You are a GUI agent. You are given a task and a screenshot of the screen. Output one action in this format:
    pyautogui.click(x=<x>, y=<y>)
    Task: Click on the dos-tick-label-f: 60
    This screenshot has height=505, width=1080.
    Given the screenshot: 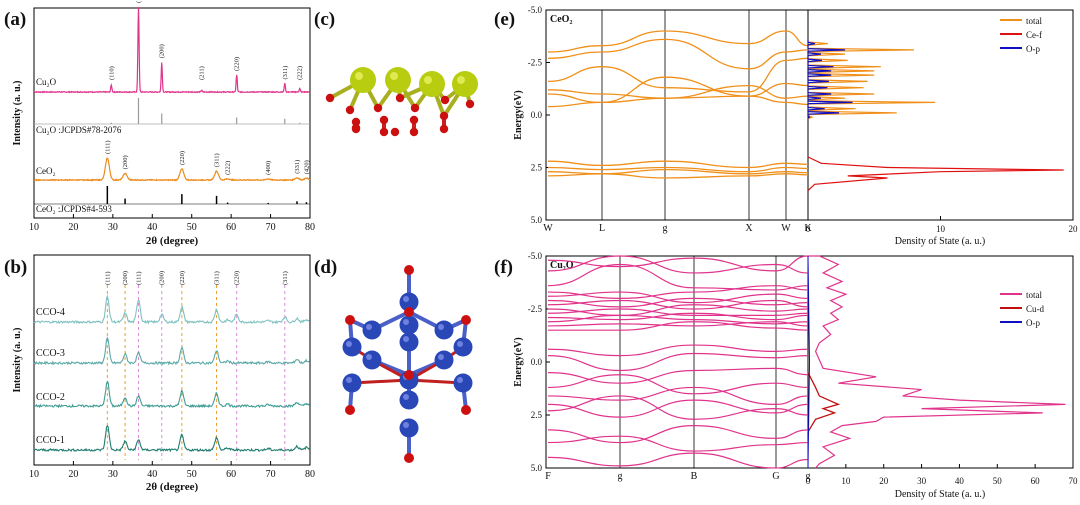 What is the action you would take?
    pyautogui.click(x=1036, y=481)
    